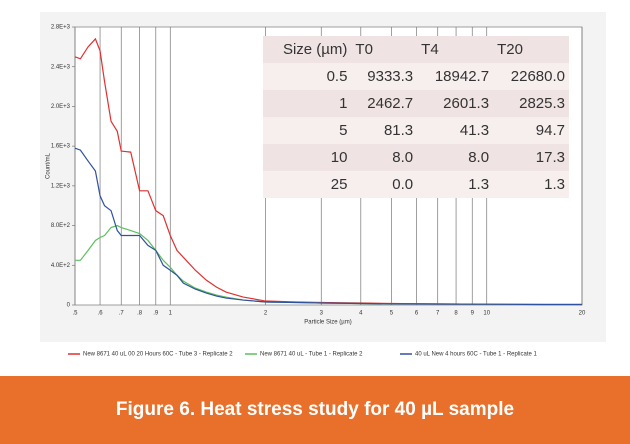 This screenshot has height=444, width=630. Describe the element at coordinates (61, 107) in the screenshot. I see `y-tick-label: 2.0E+3` at that location.